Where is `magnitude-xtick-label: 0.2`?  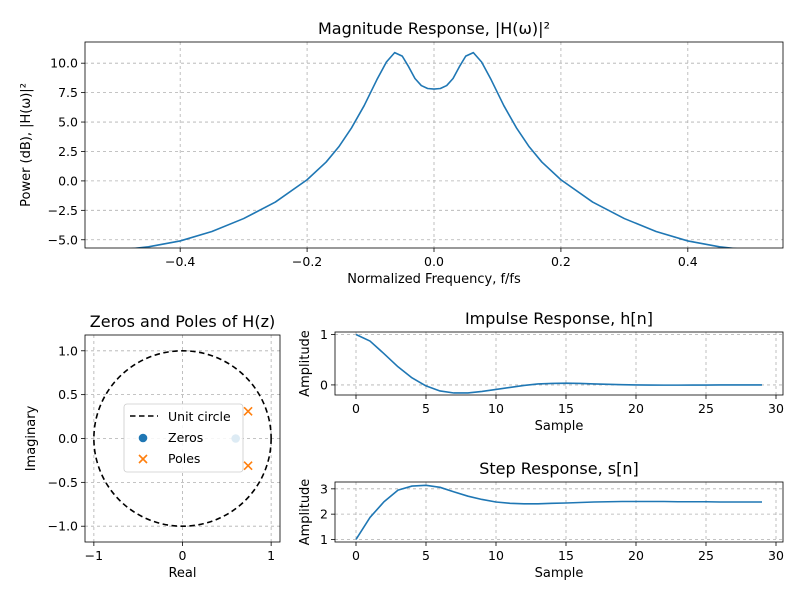
magnitude-xtick-label: 0.2 is located at coordinates (561, 261).